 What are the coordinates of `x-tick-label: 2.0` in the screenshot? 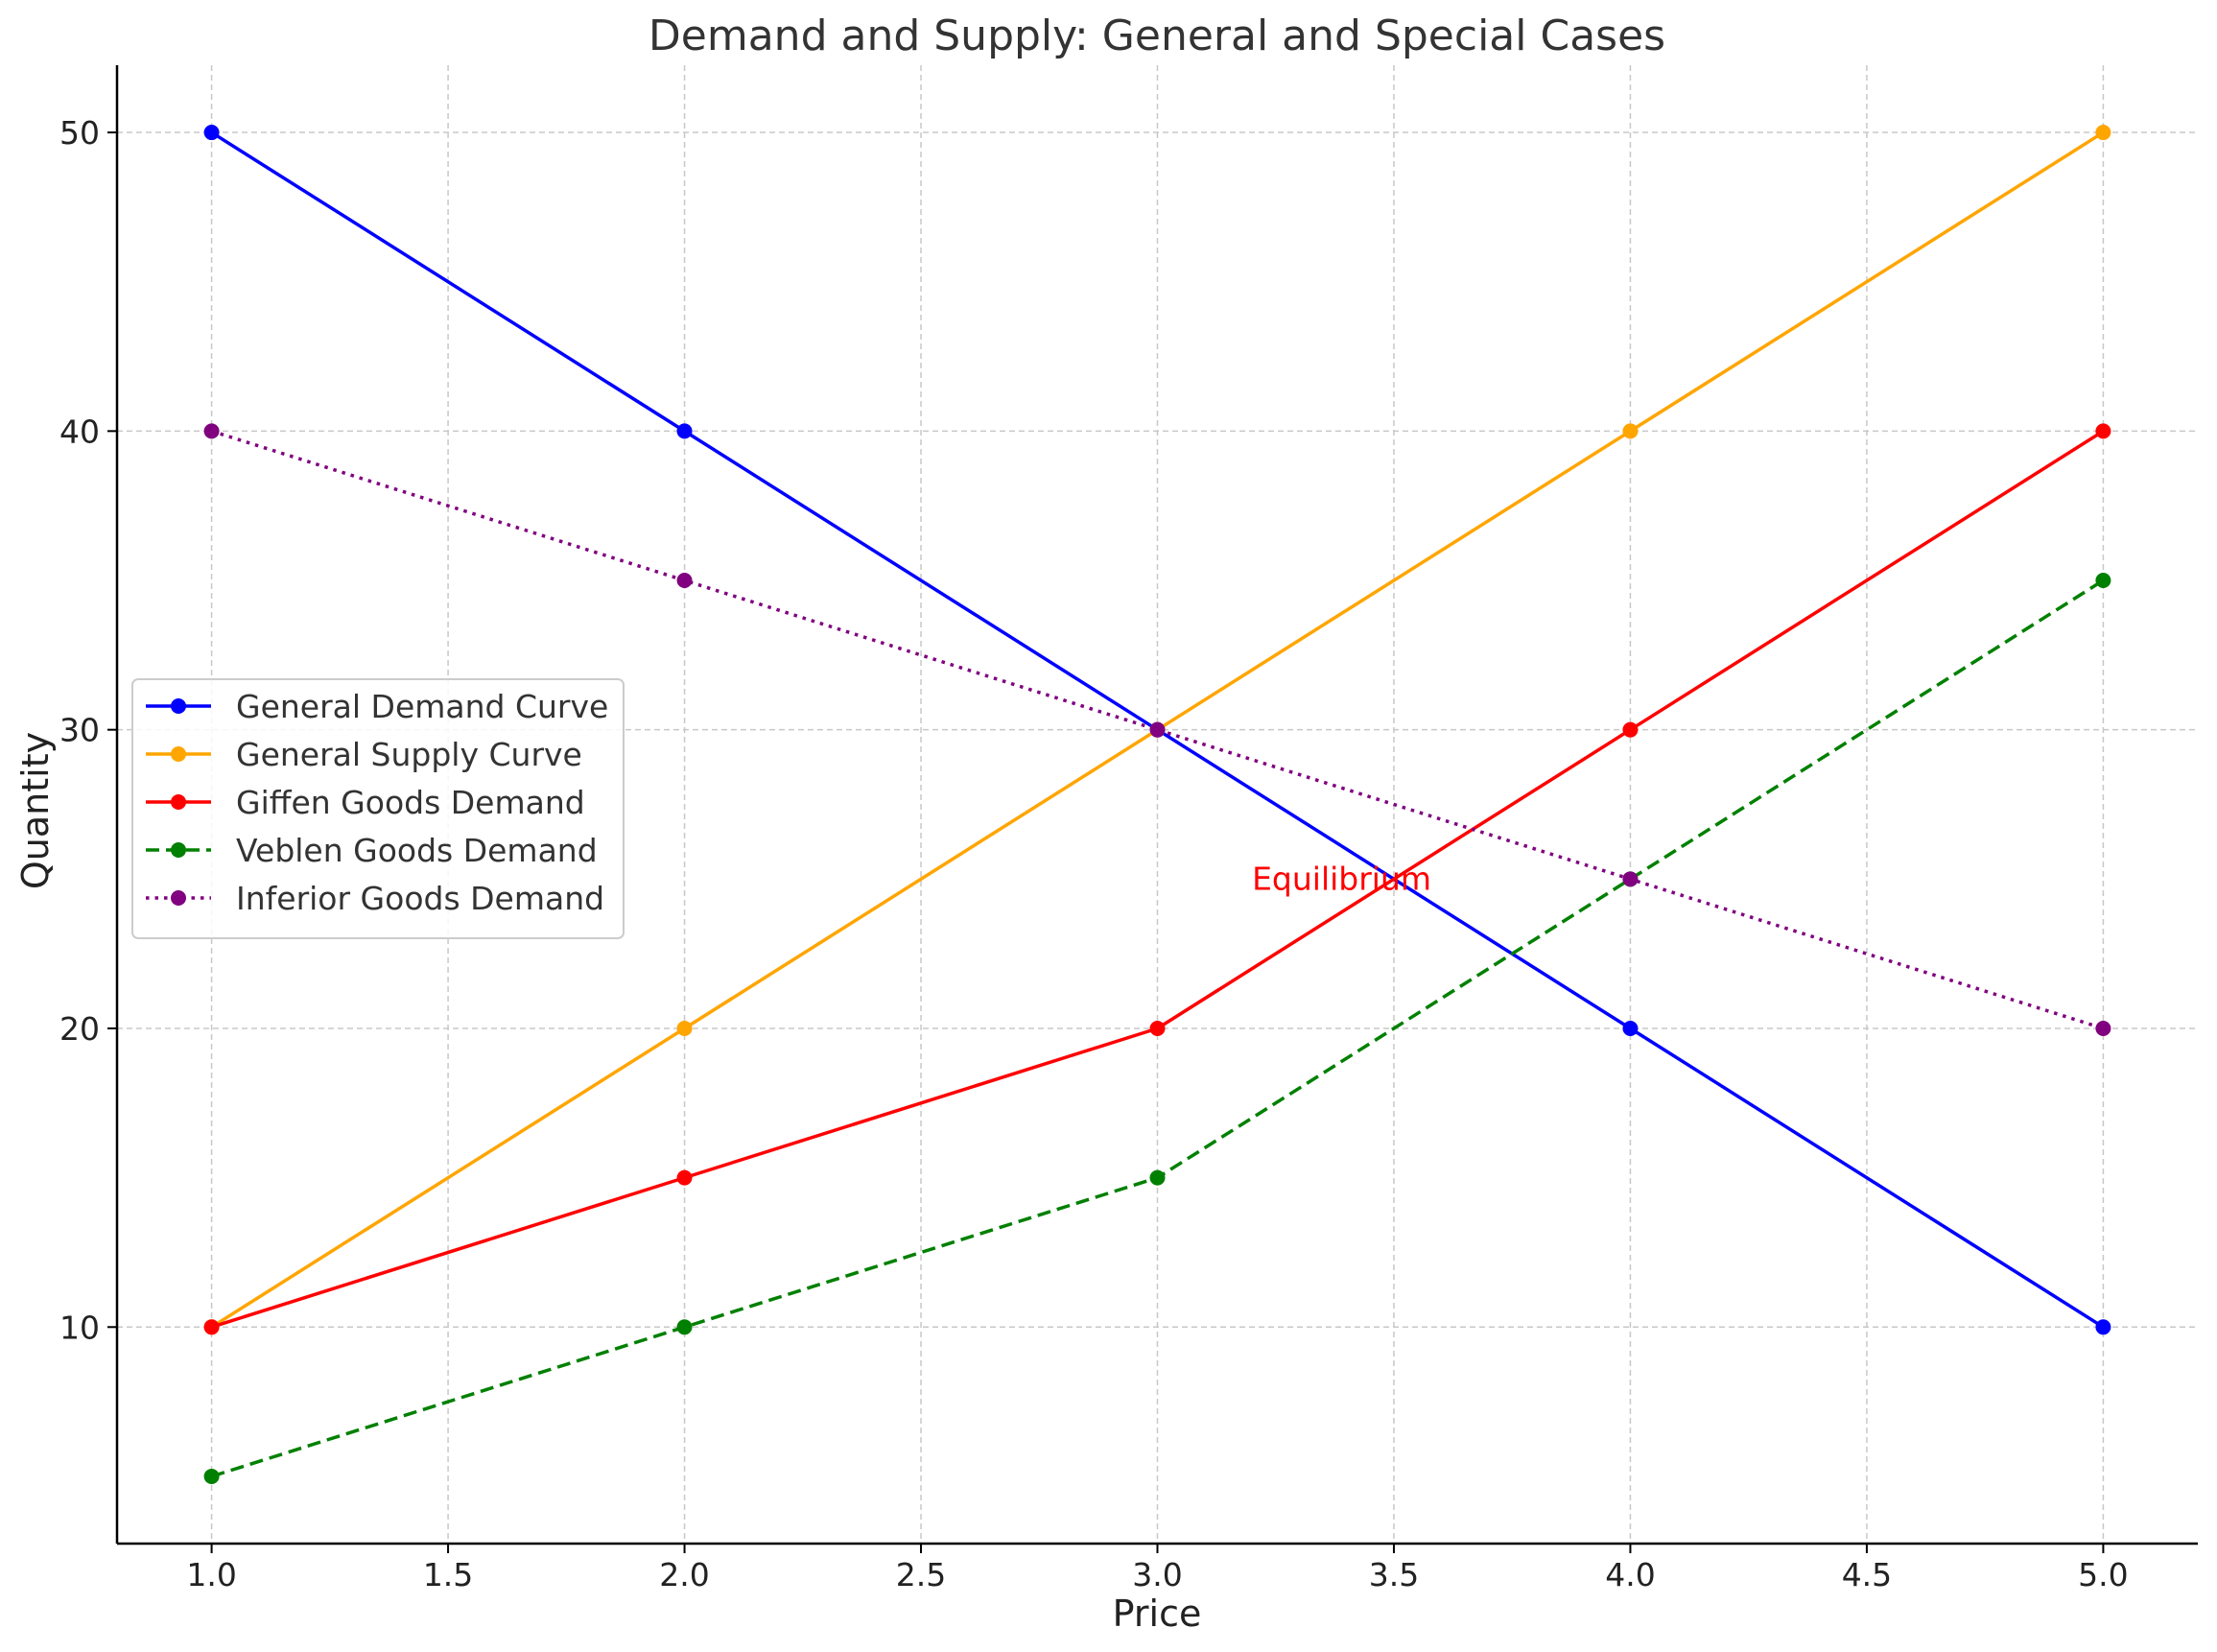 It's located at (684, 1574).